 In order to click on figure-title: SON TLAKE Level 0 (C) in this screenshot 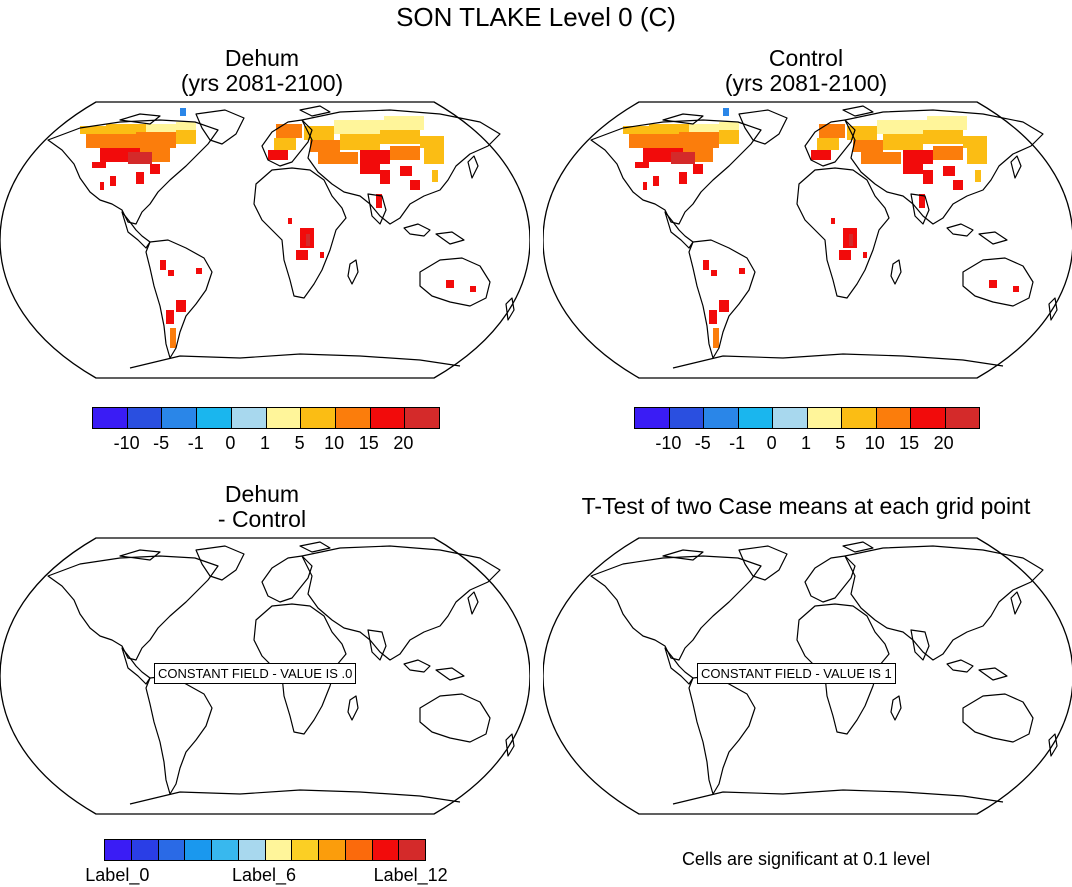, I will do `click(536, 17)`.